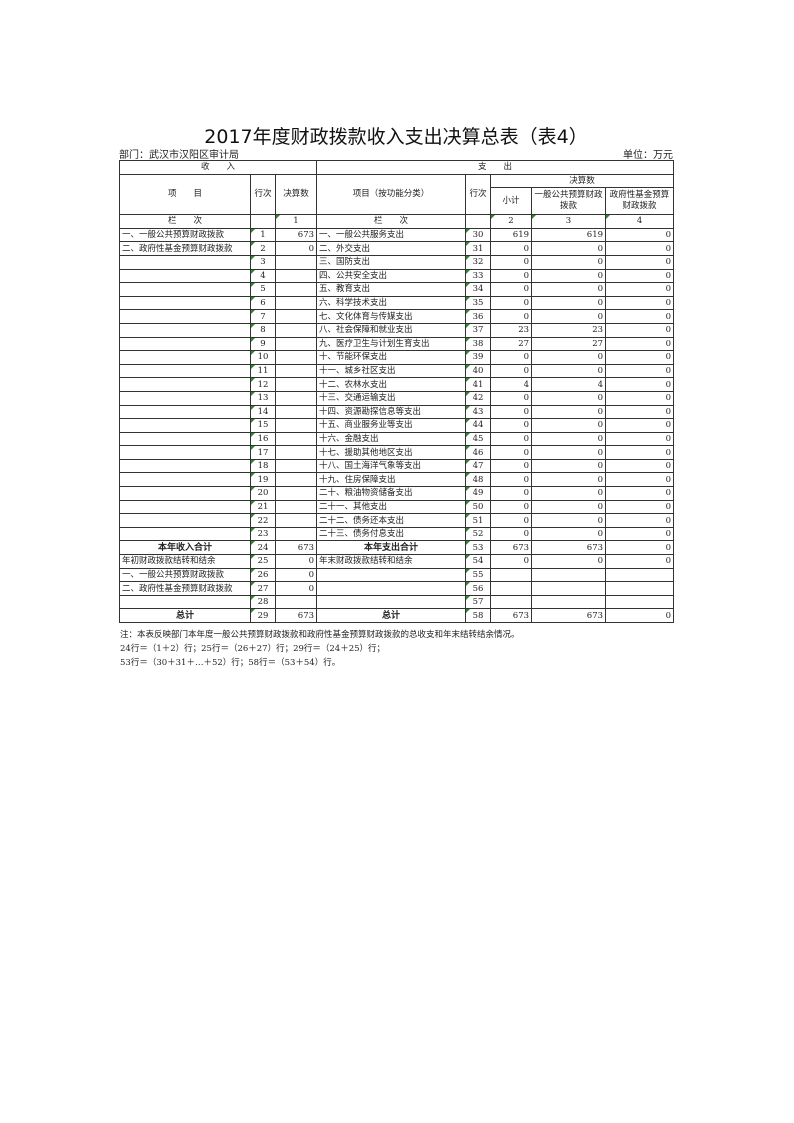 This screenshot has width=794, height=1123. Describe the element at coordinates (263, 615) in the screenshot. I see `income-line-cell: 29` at that location.